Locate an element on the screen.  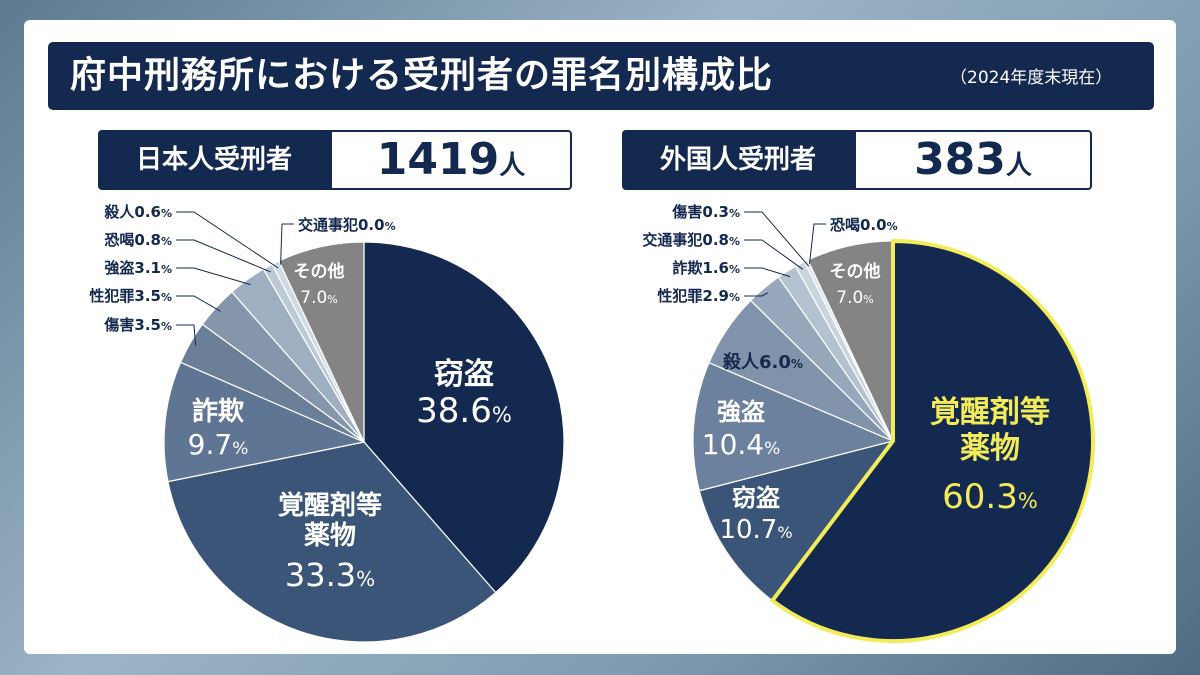
foreign-murder-label: 殺人6.0% is located at coordinates (762, 362).